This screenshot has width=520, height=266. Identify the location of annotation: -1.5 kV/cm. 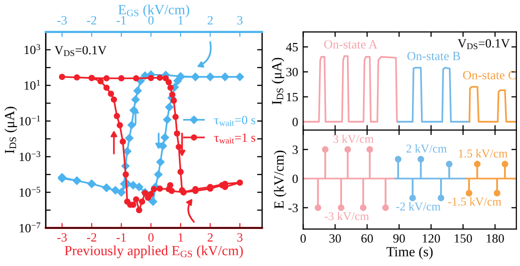
(475, 201).